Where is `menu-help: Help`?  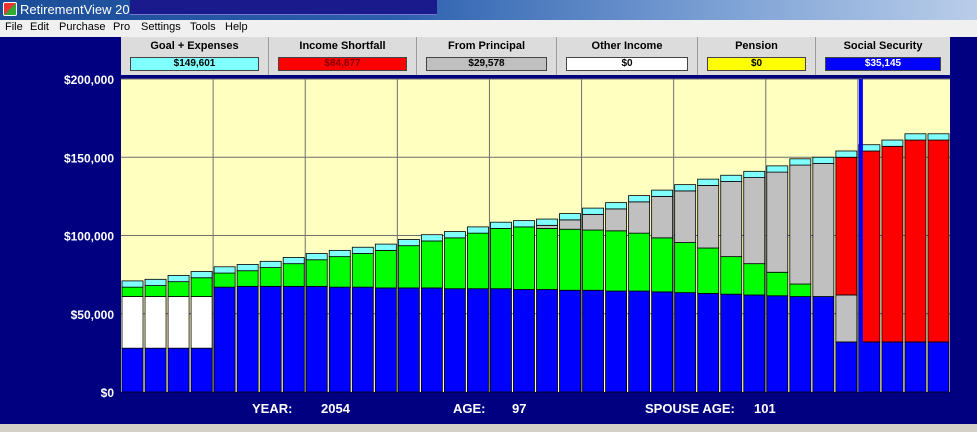
menu-help: Help is located at coordinates (236, 27).